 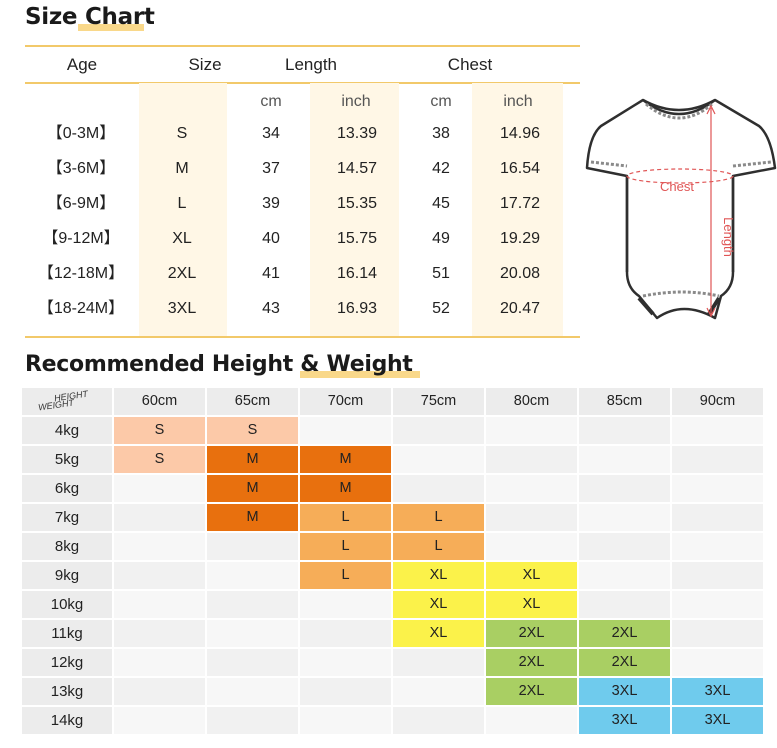 I want to click on size-cell-length-cm: 34, so click(x=271, y=133).